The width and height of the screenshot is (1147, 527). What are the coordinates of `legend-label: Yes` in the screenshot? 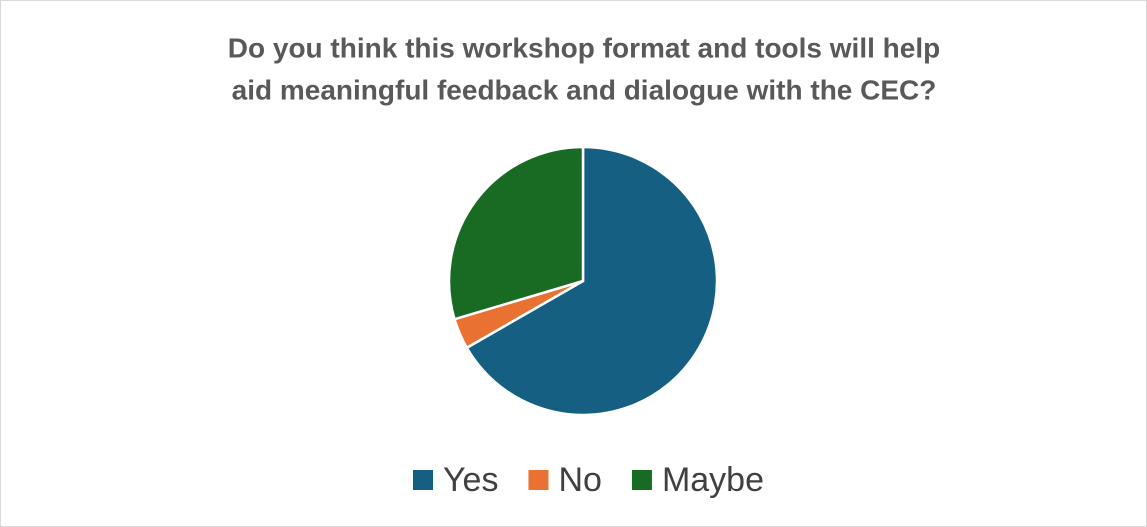 It's located at (470, 480).